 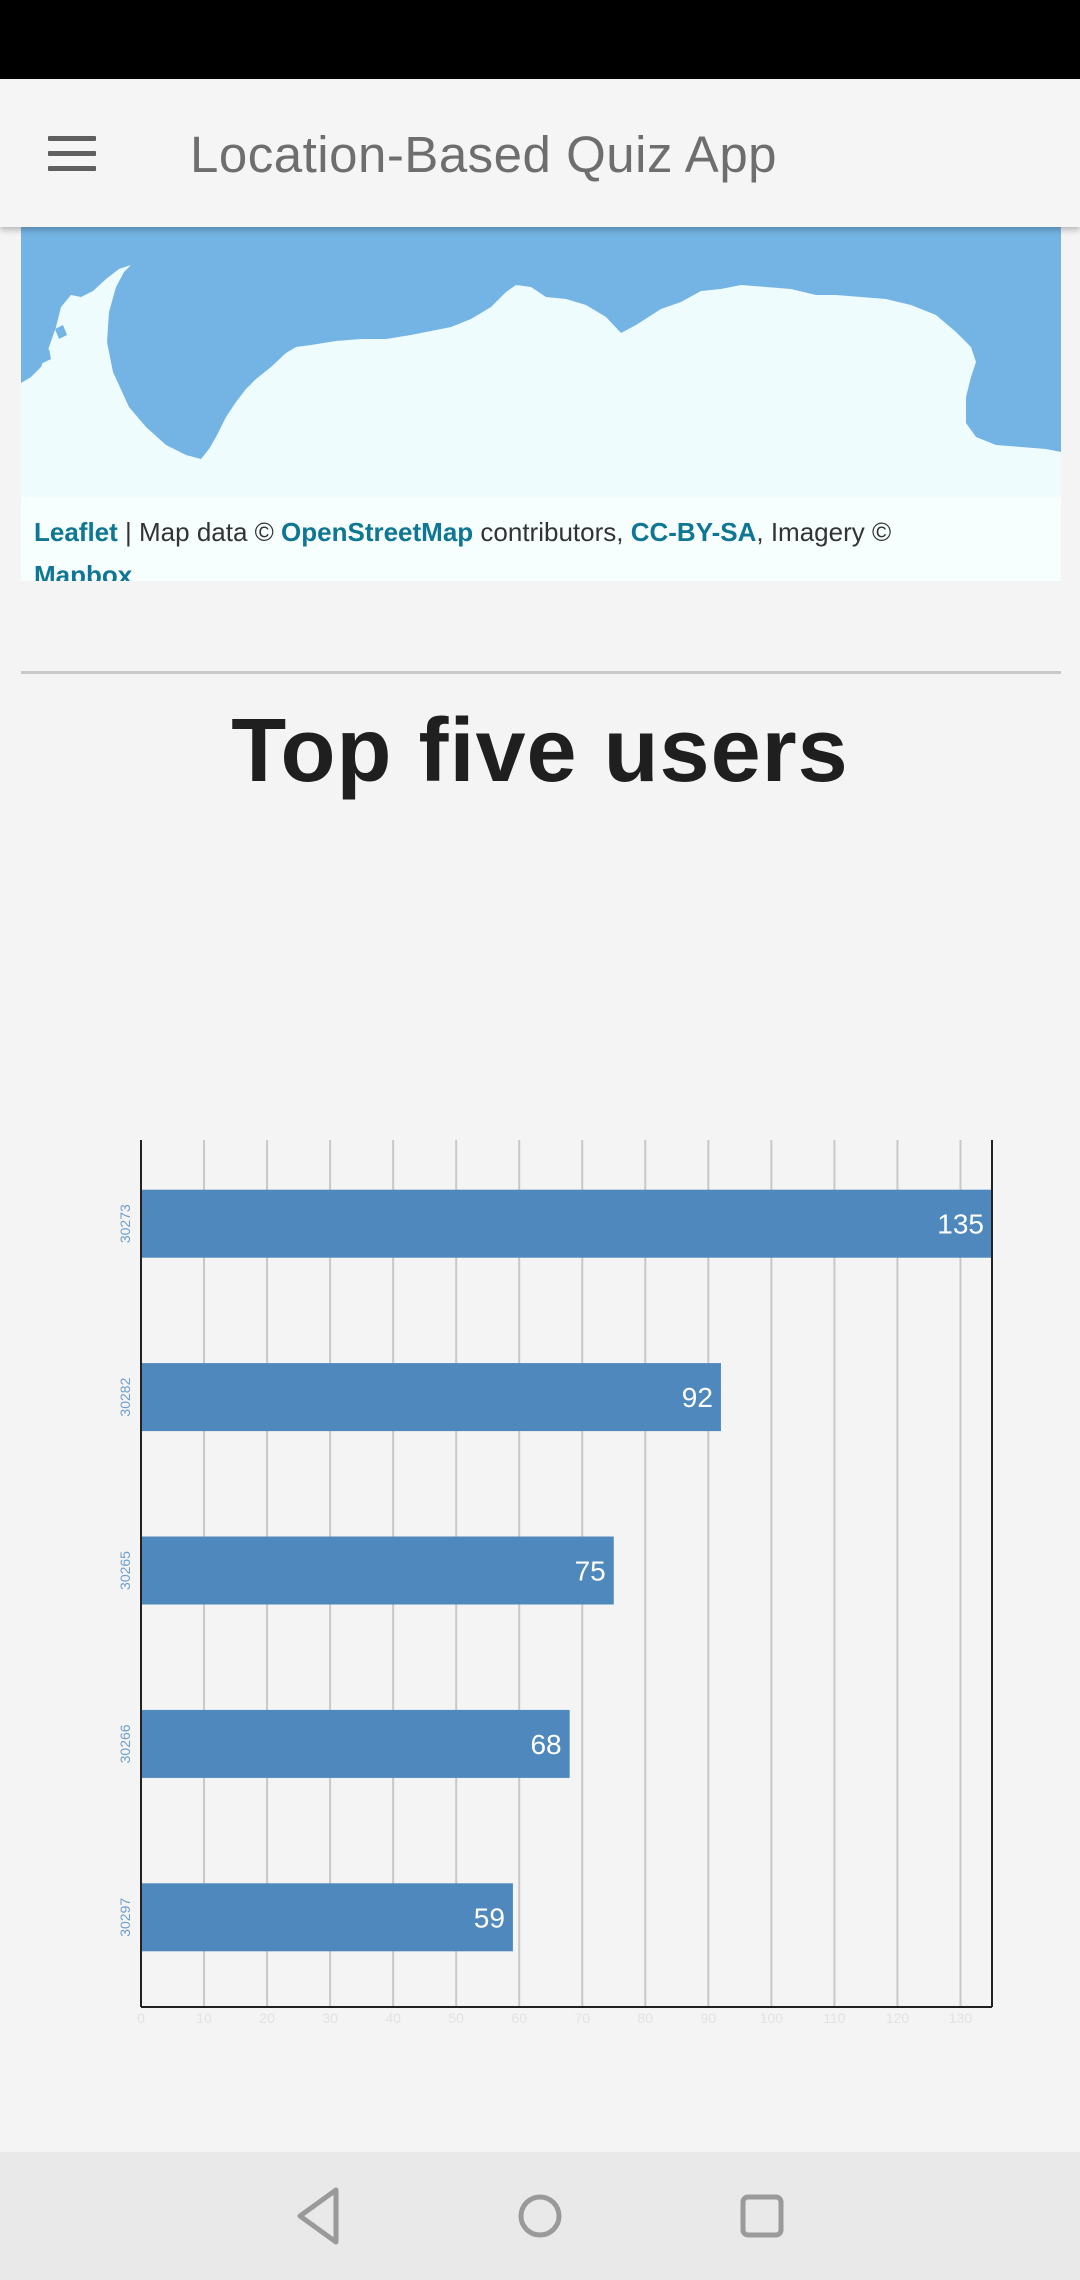 I want to click on x-tick-label: 130, so click(x=961, y=2018).